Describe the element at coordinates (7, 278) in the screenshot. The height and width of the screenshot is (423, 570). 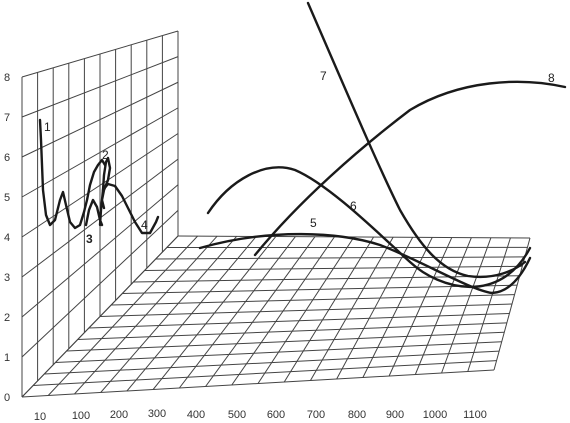
I see `y-tick-label: 3` at that location.